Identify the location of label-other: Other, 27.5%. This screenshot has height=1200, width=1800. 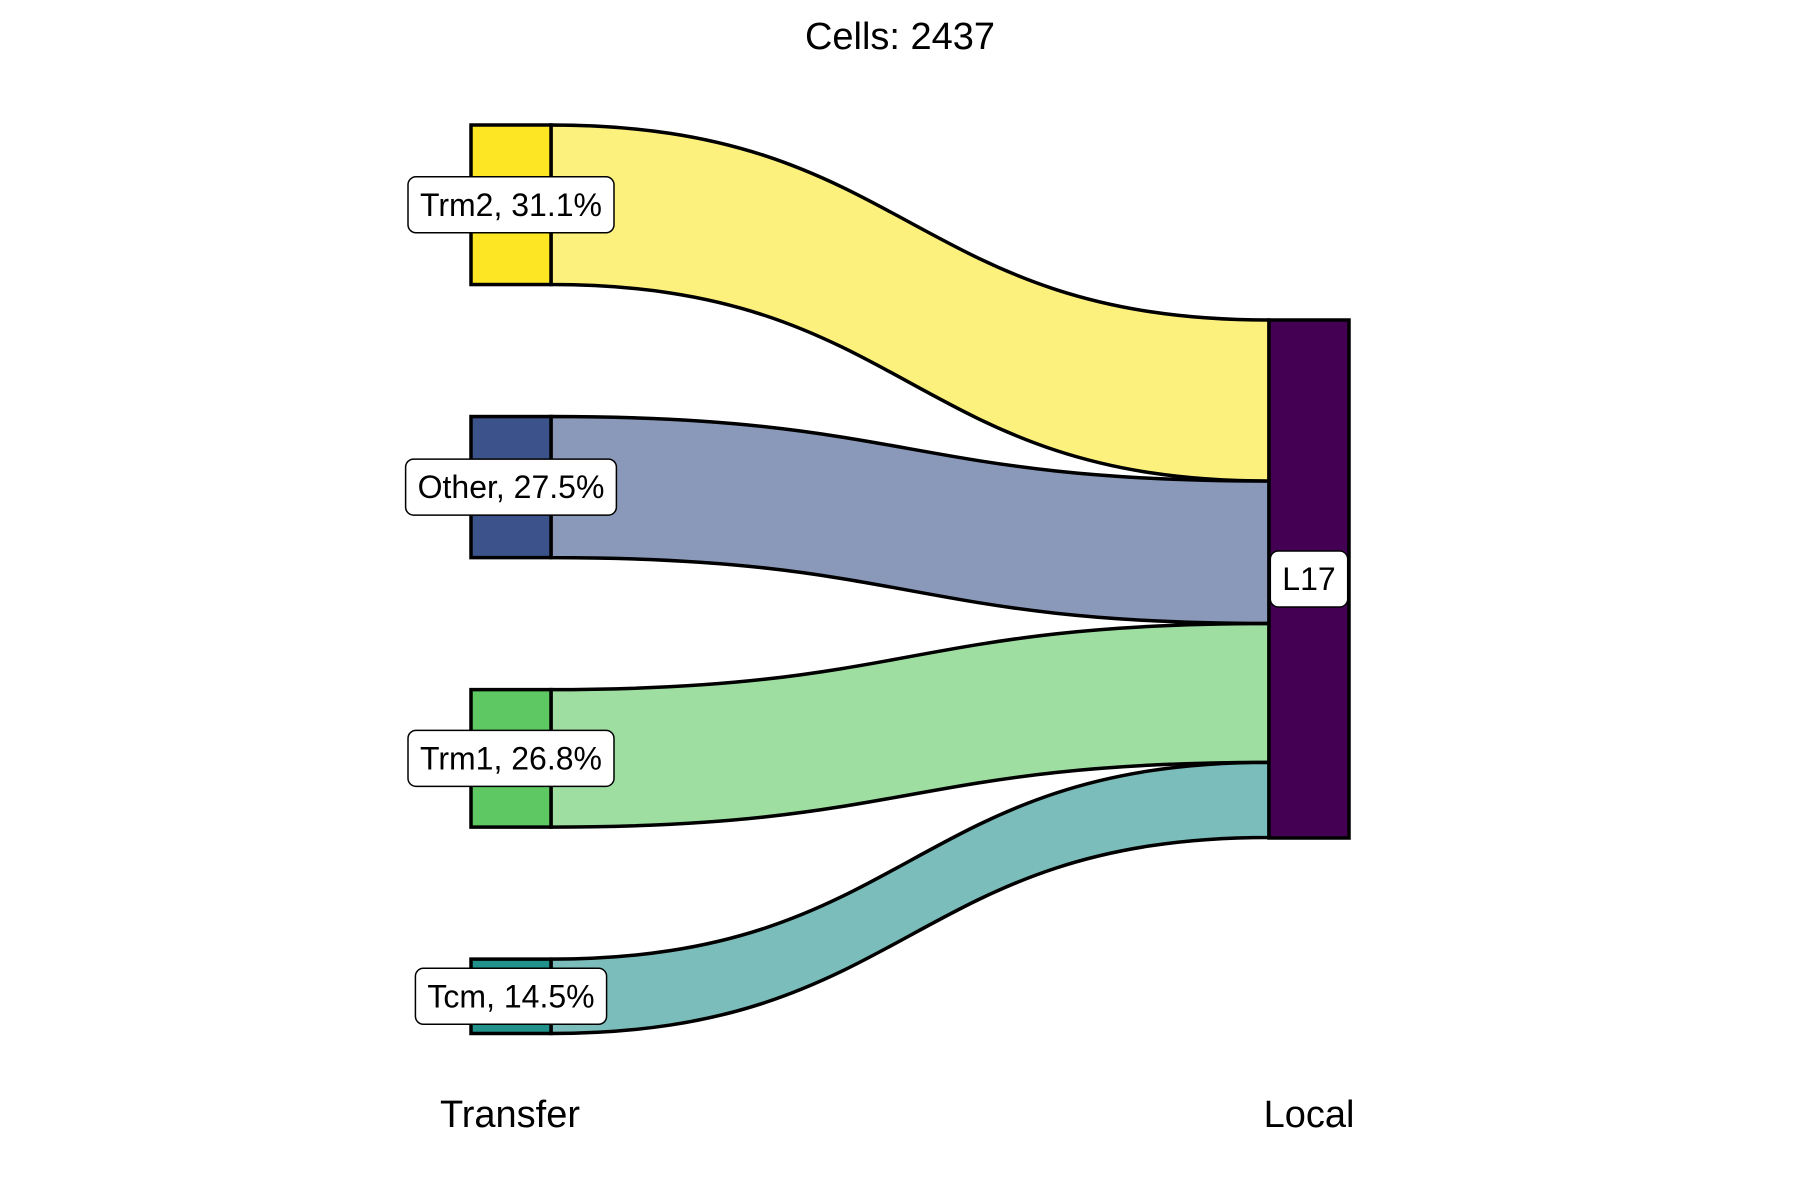
(511, 487).